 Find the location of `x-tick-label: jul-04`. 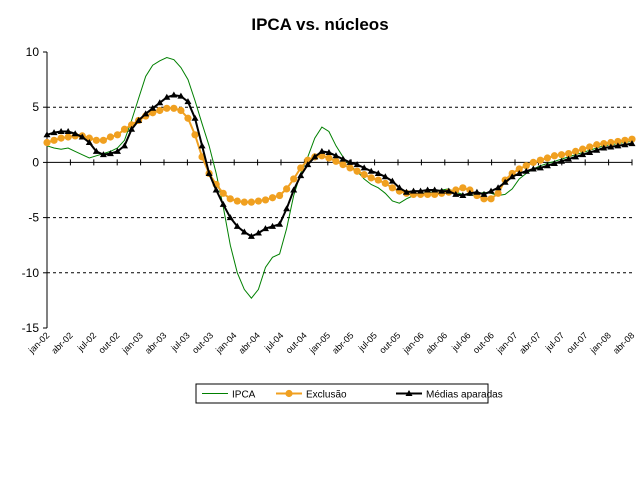

x-tick-label: jul-04 is located at coordinates (273, 341).